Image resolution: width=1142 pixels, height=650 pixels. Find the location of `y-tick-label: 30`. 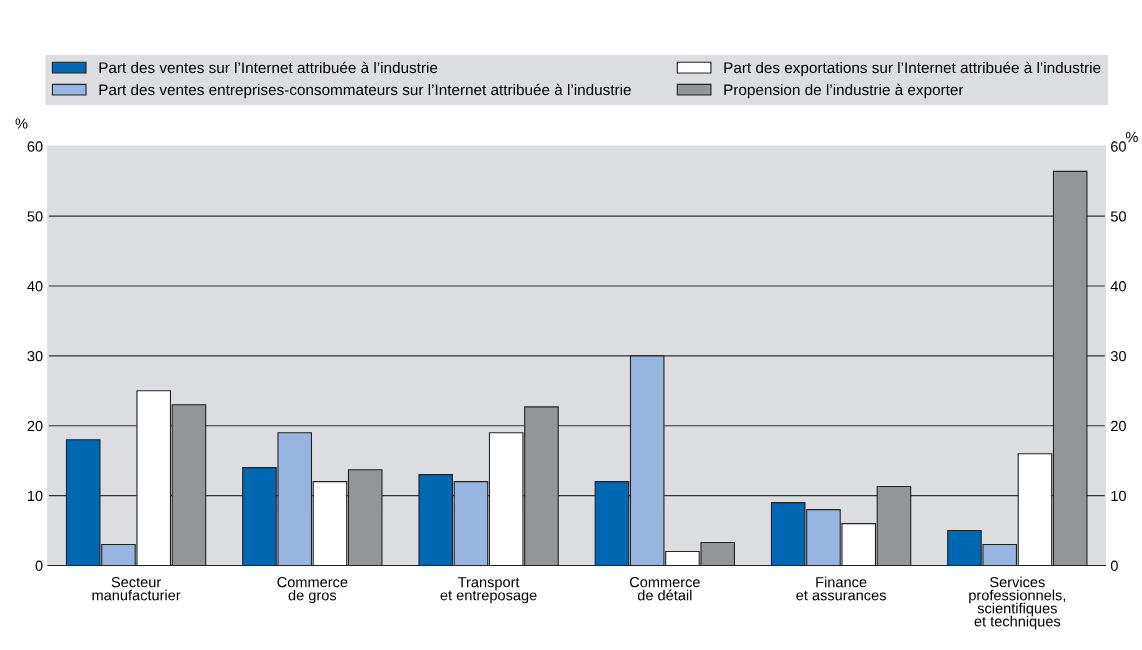

y-tick-label: 30 is located at coordinates (35, 356).